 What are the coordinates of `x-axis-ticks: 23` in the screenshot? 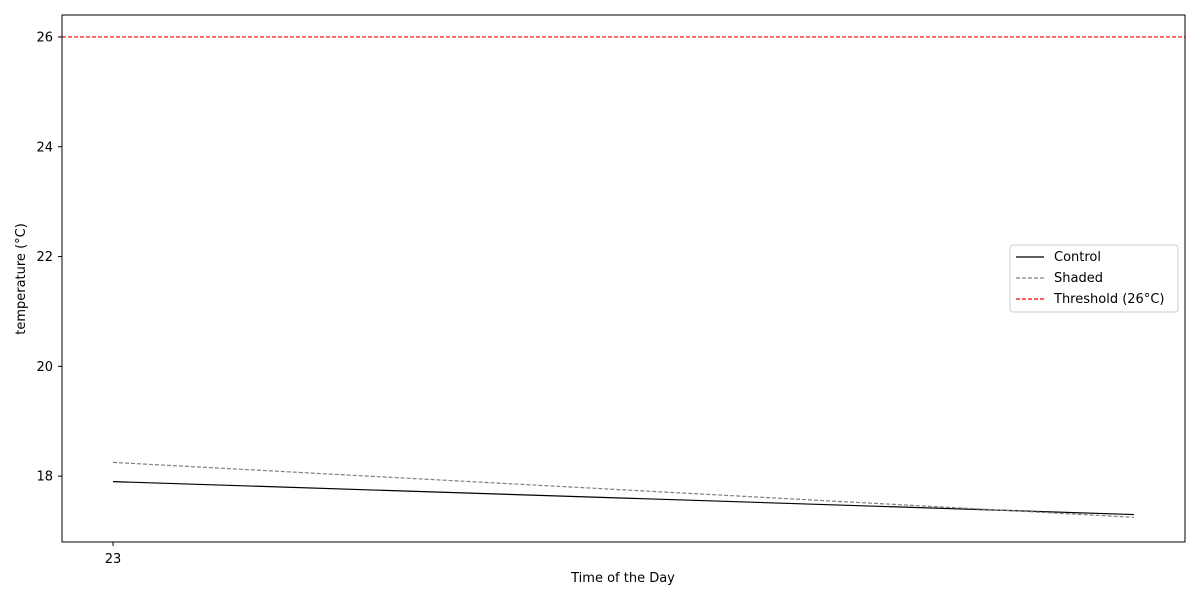 It's located at (113, 554).